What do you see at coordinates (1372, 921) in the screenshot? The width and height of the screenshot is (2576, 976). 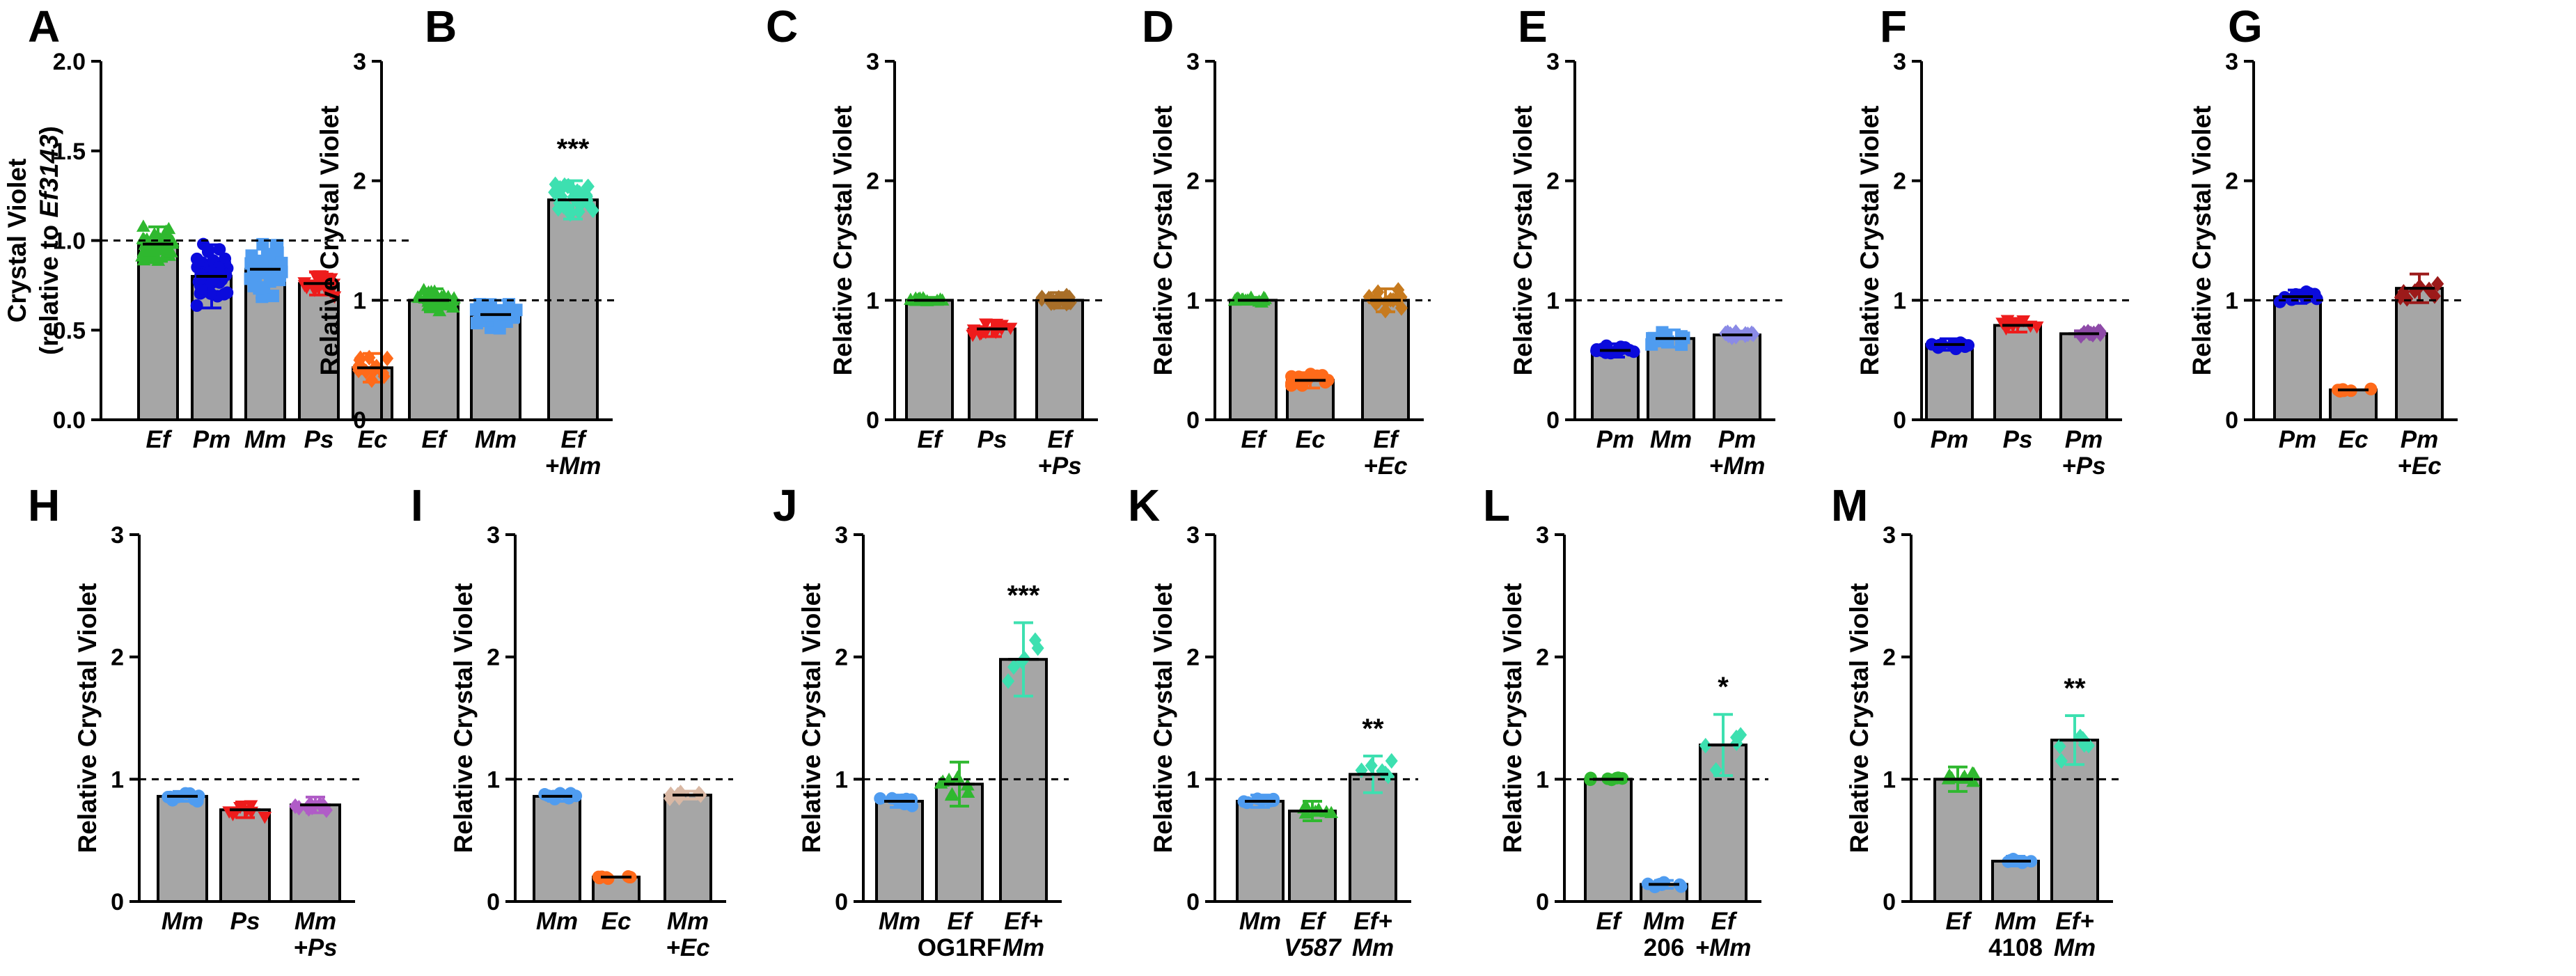 I see `x-tick-label: Ef+` at bounding box center [1372, 921].